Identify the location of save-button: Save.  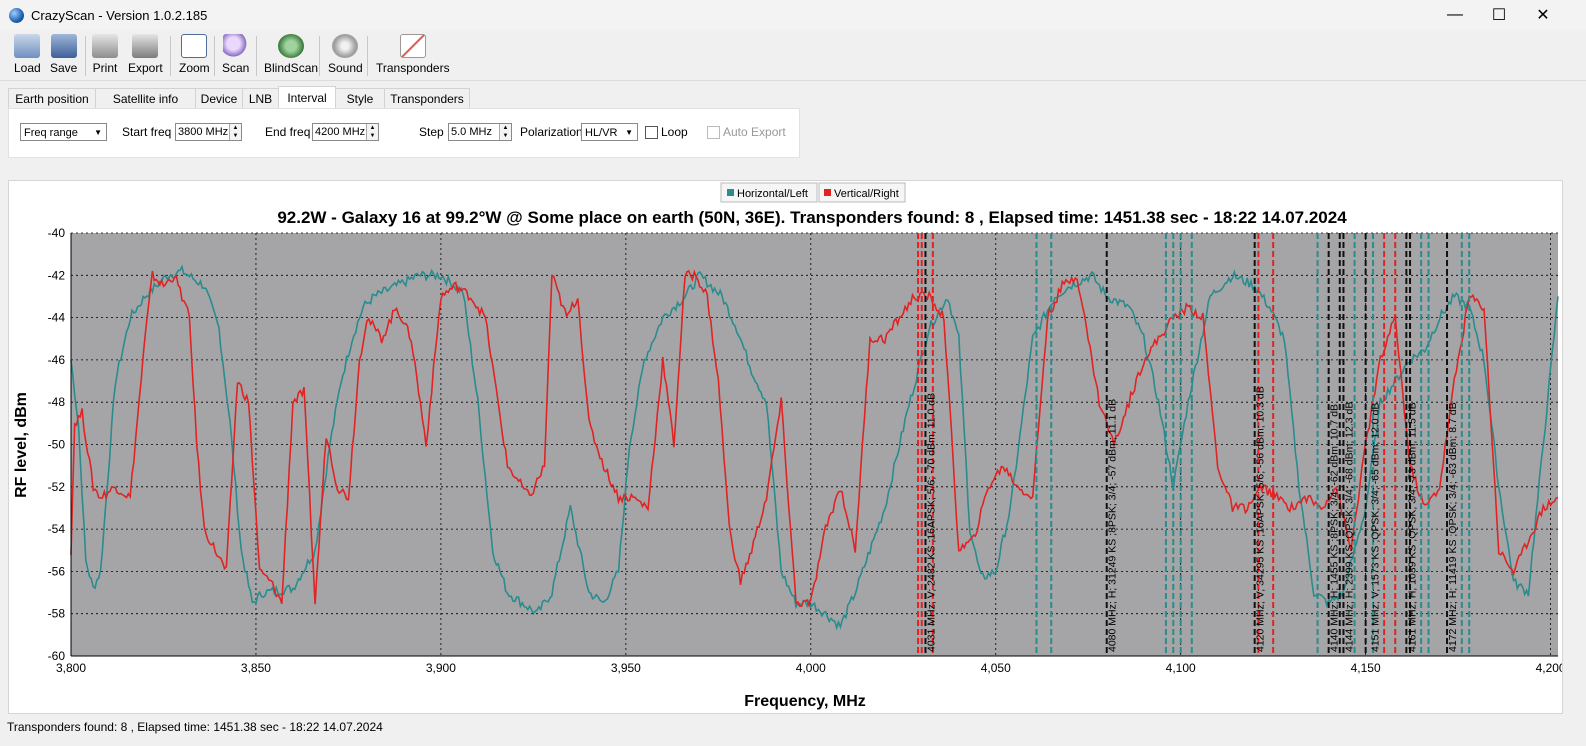
(63, 56).